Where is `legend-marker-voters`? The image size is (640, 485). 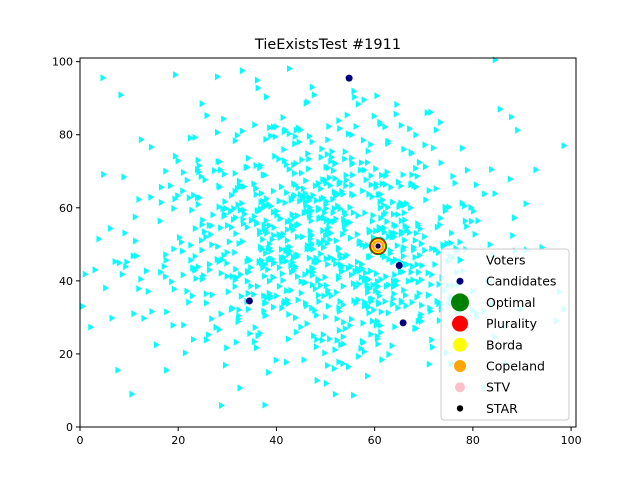 legend-marker-voters is located at coordinates (460, 260).